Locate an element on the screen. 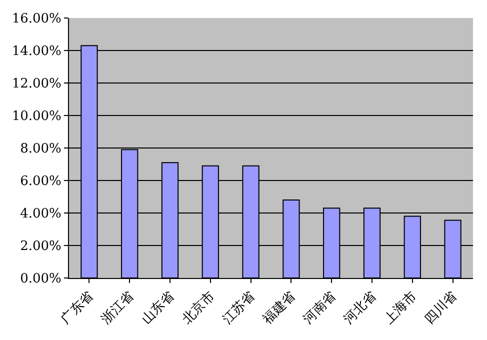  x-tick-label: 江苏省 is located at coordinates (239, 308).